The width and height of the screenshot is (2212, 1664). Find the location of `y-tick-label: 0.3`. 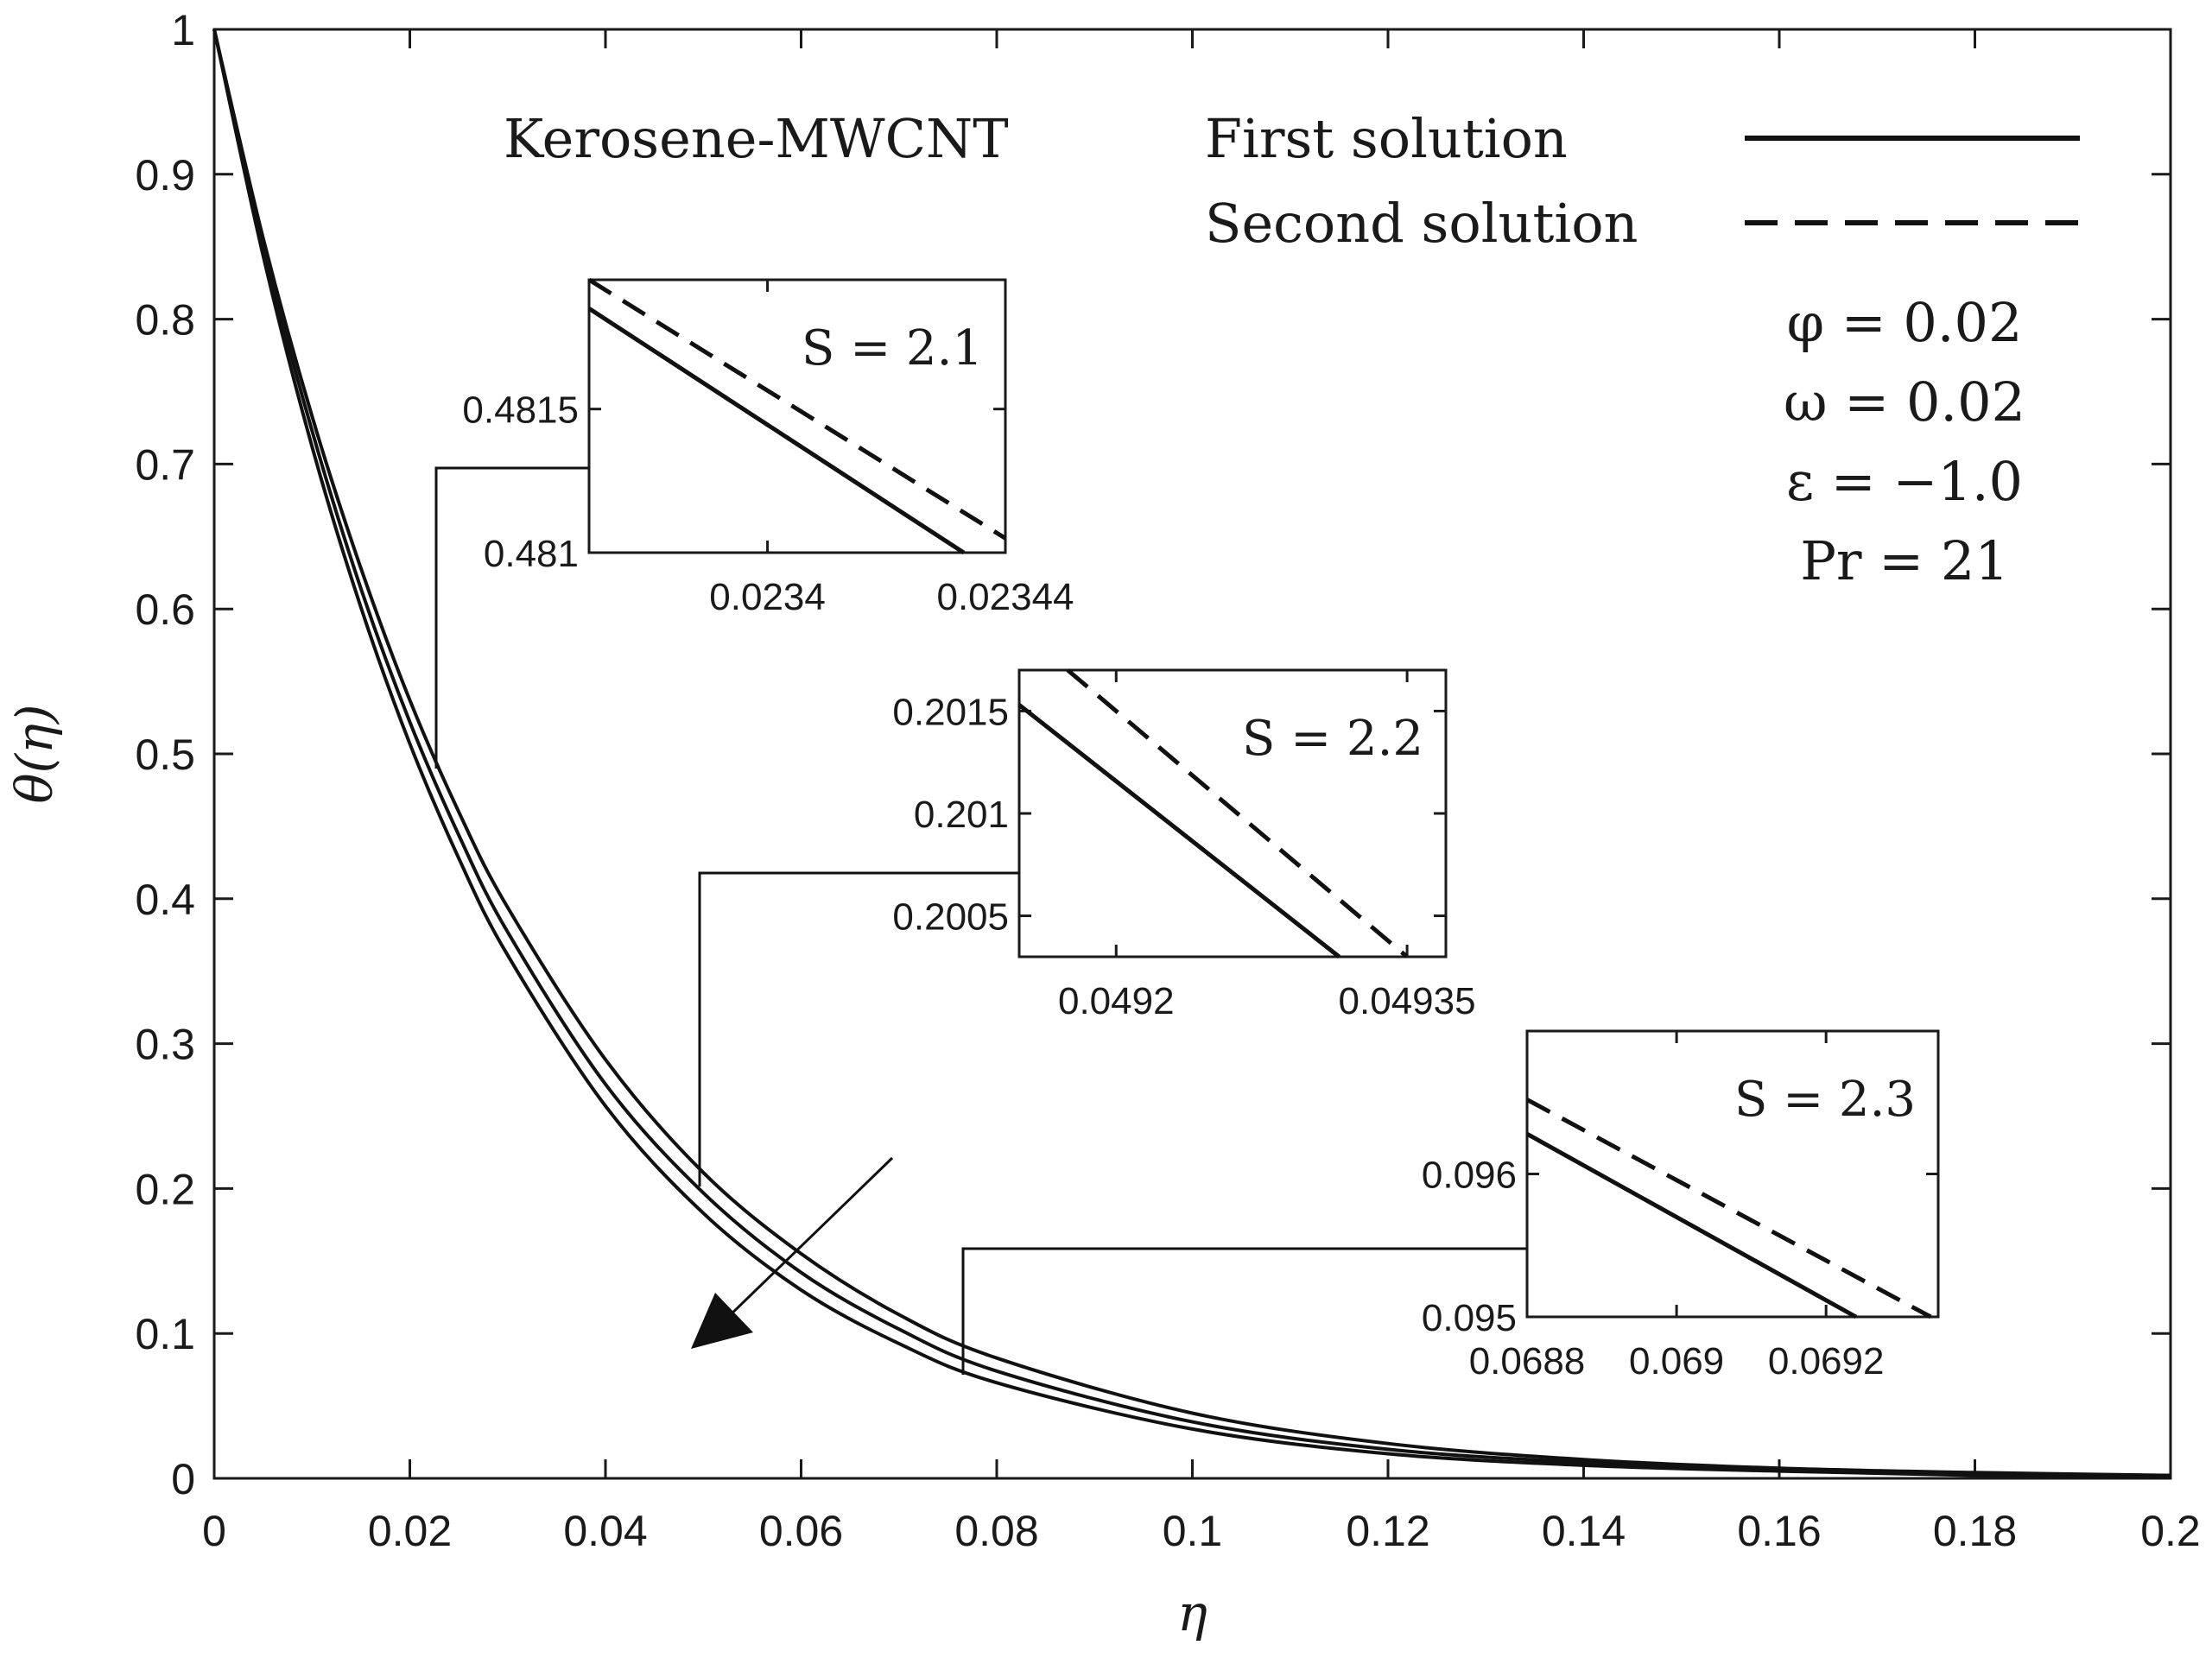

y-tick-label: 0.3 is located at coordinates (165, 1045).